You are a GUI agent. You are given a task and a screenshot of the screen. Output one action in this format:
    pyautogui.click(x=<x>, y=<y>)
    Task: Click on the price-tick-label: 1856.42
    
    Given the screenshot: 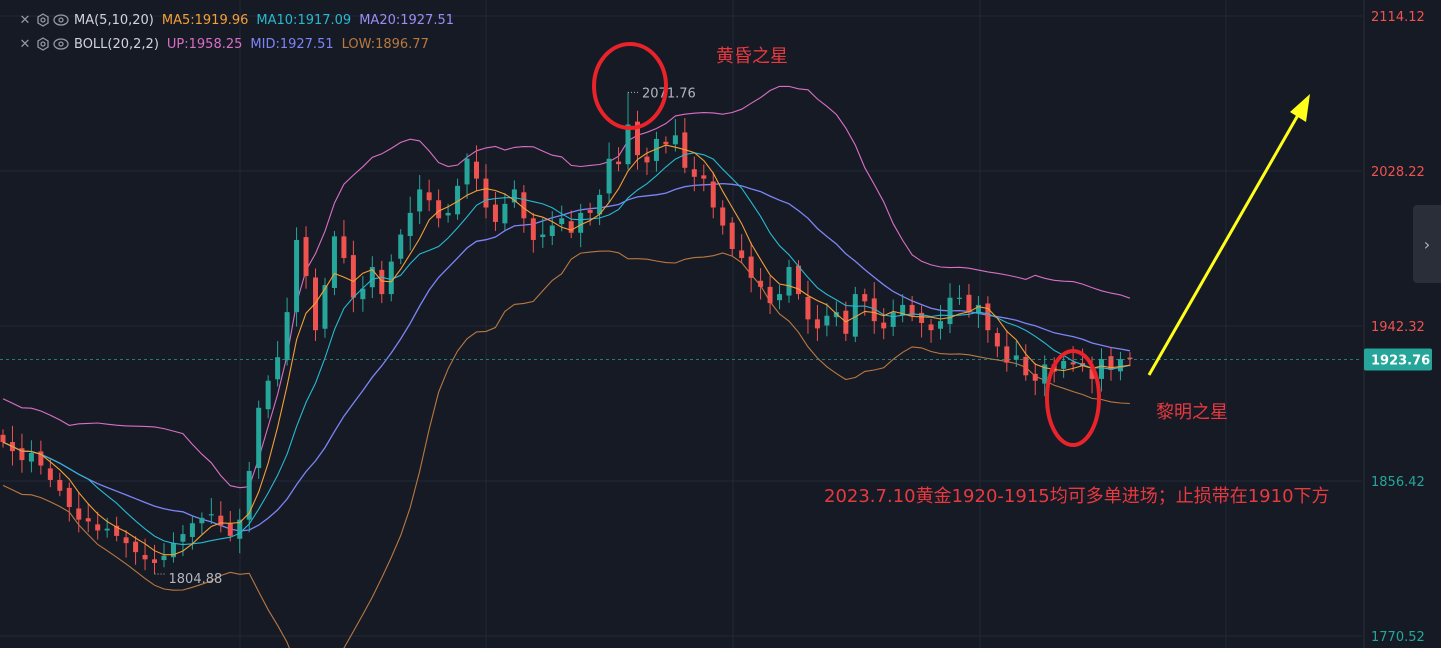 What is the action you would take?
    pyautogui.click(x=1398, y=482)
    